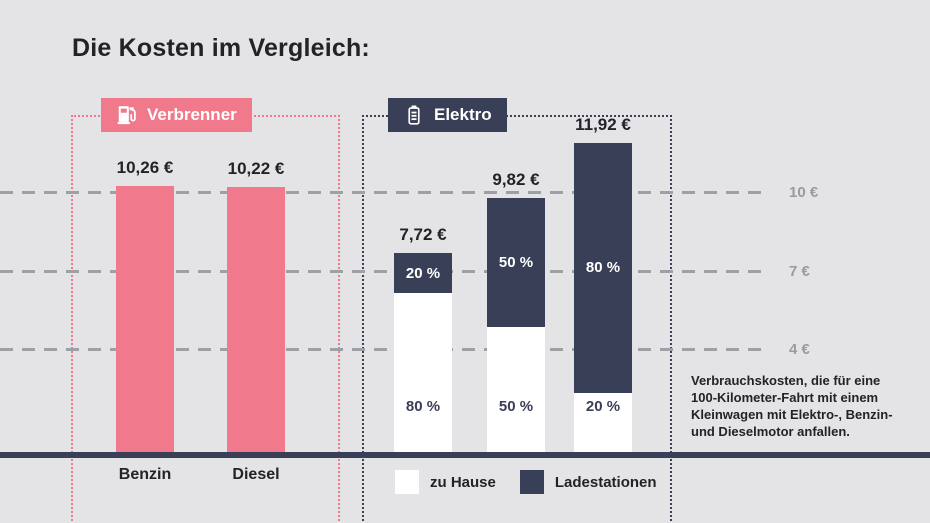 This screenshot has width=930, height=523. I want to click on stacked-bar-elektro: 80 % 20 %, so click(603, 299).